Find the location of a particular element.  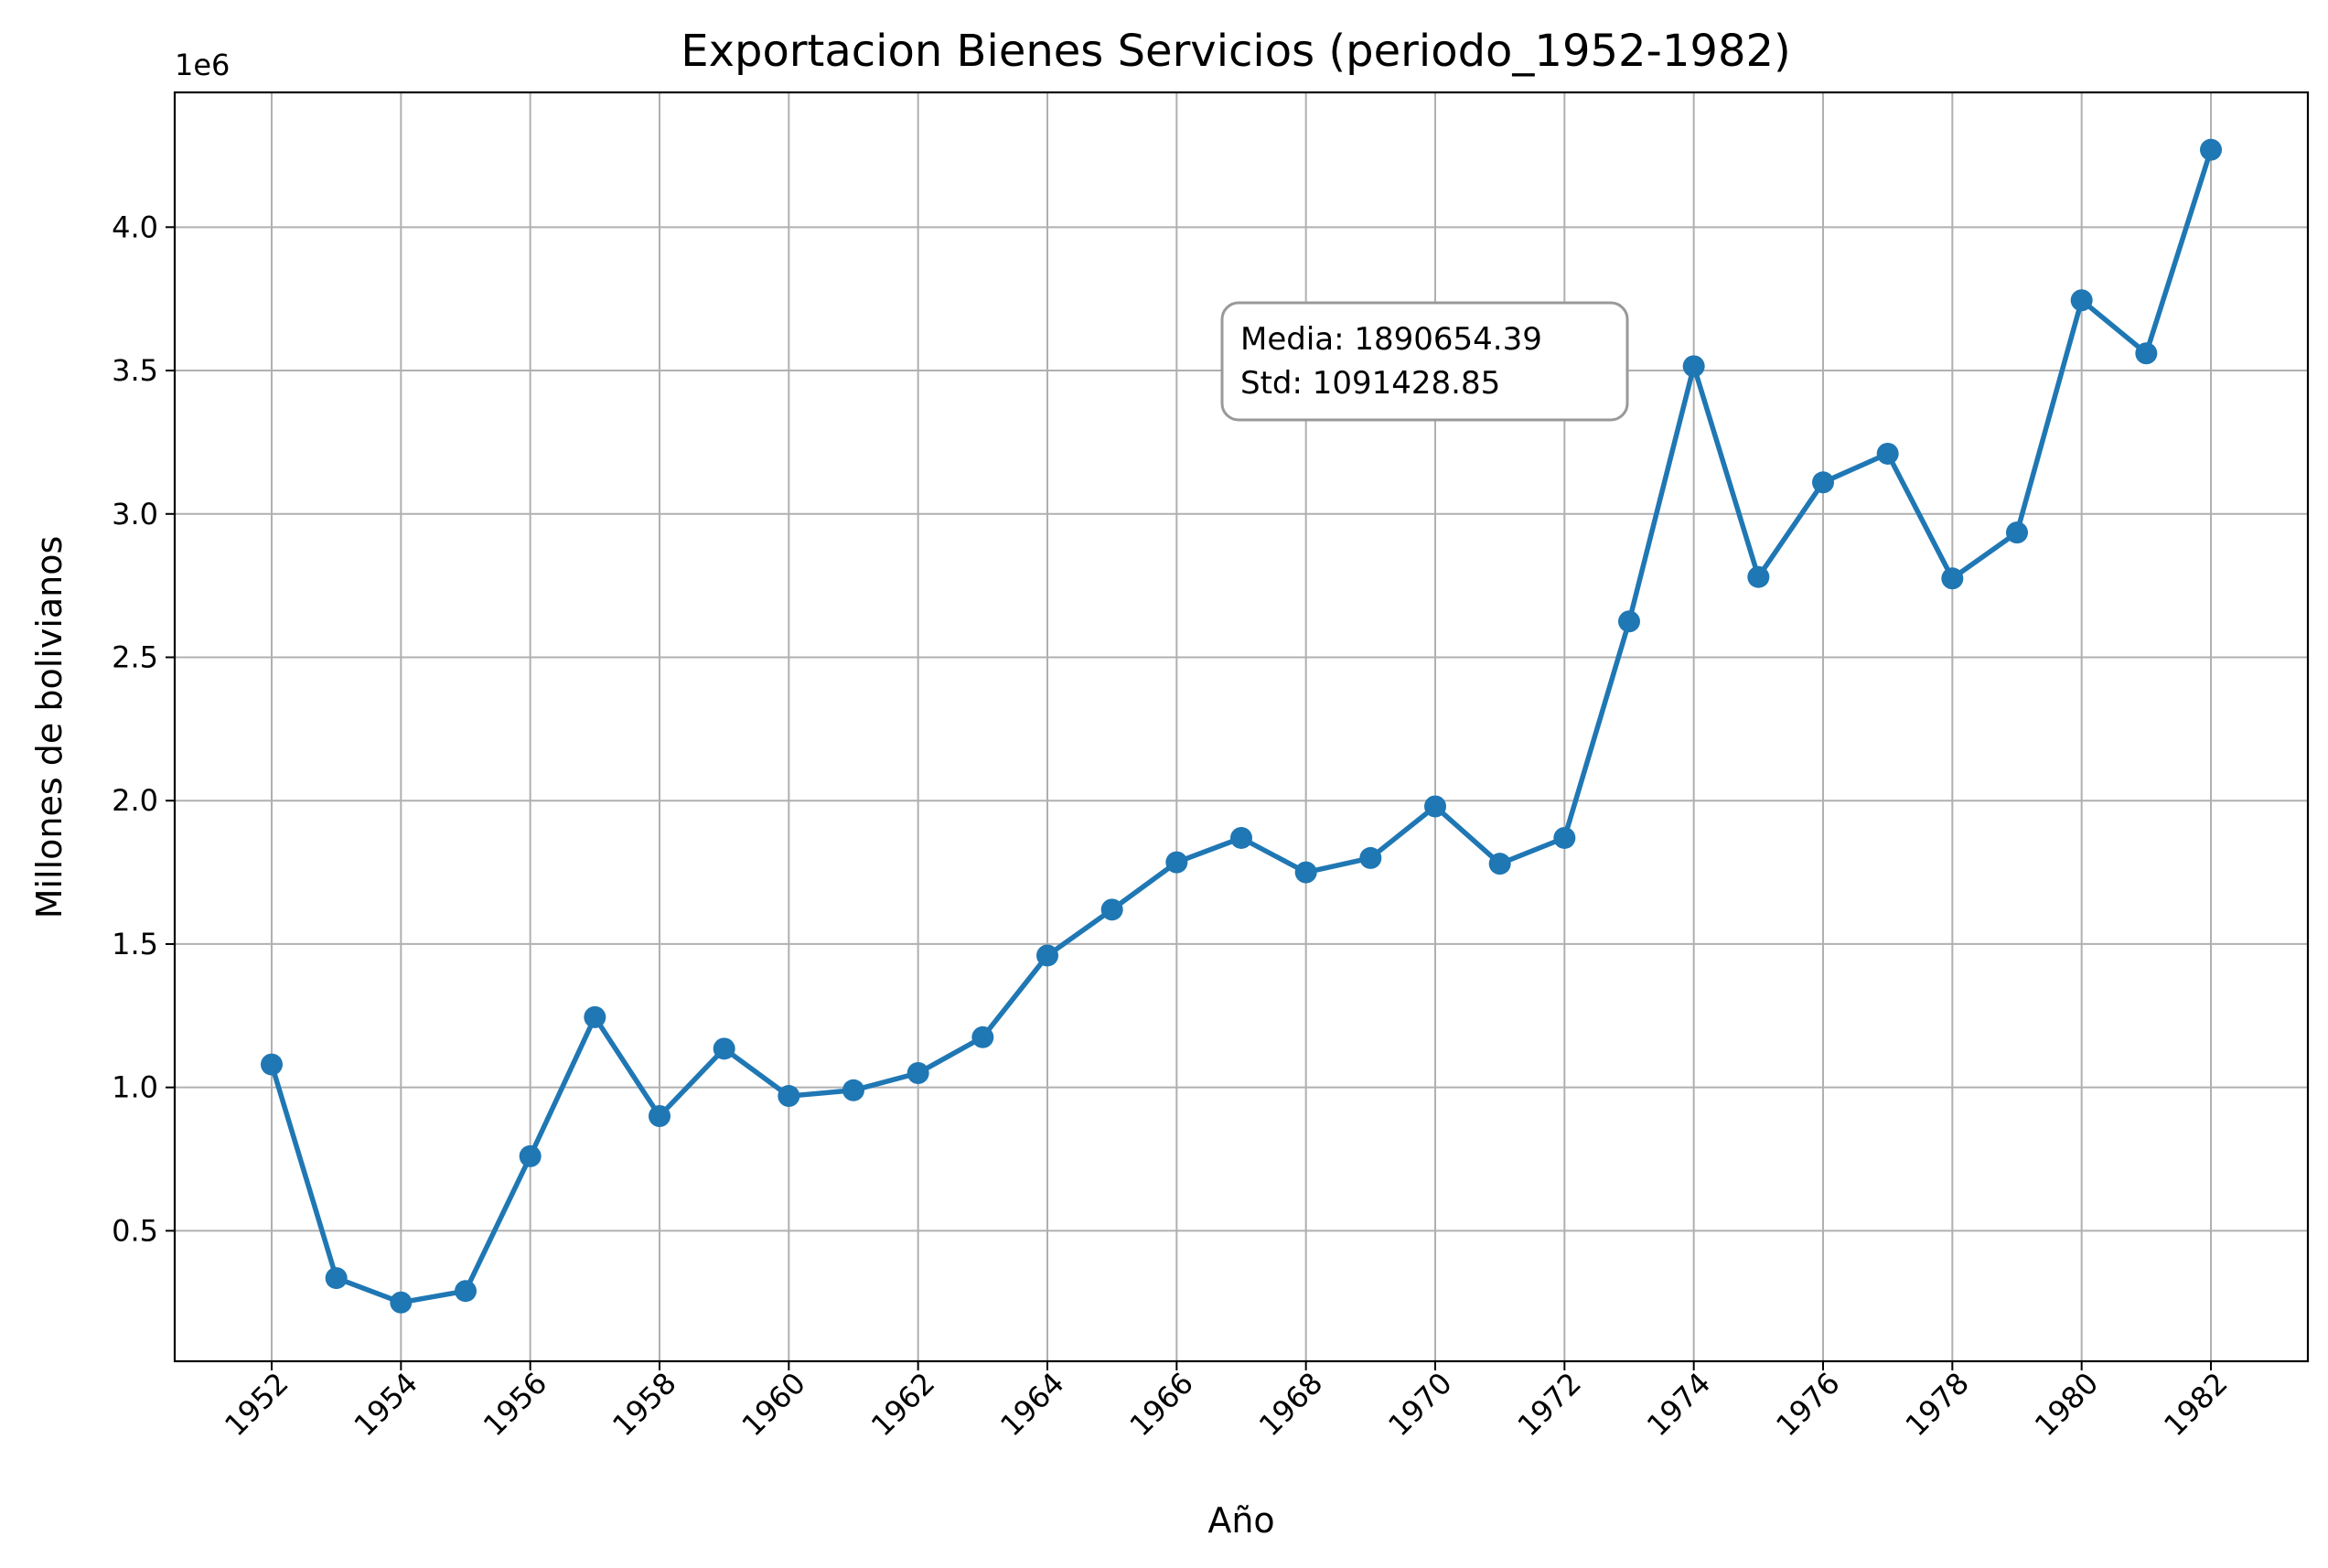

x-tick-label: 1980 is located at coordinates (2066, 1404).